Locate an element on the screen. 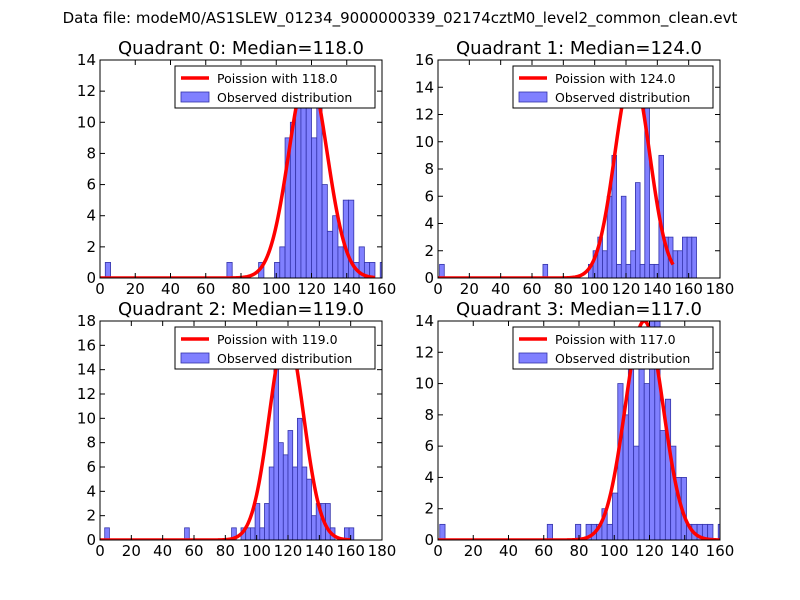 This screenshot has width=800, height=600. legend: Poission with 117.0 Observed distribution is located at coordinates (613, 348).